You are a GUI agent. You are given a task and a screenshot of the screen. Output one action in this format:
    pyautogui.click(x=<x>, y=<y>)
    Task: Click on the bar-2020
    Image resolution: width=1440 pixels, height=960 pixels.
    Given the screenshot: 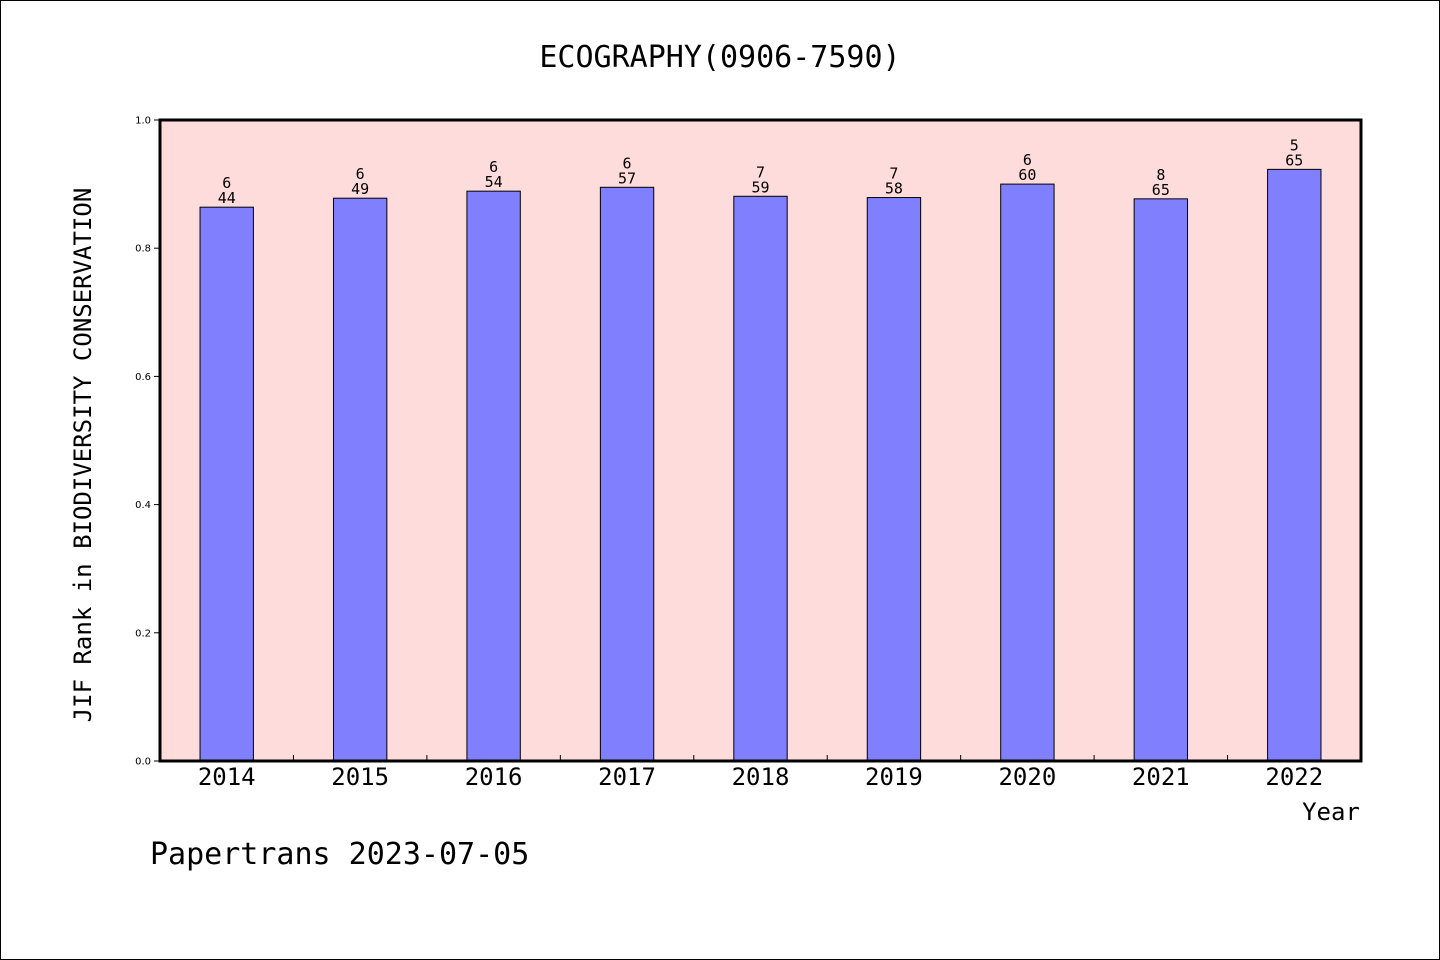 What is the action you would take?
    pyautogui.click(x=1027, y=472)
    